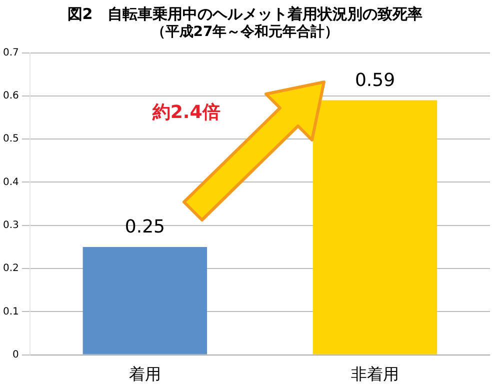 Image resolution: width=500 pixels, height=388 pixels. I want to click on y-tick-label: 0.7, so click(10, 52).